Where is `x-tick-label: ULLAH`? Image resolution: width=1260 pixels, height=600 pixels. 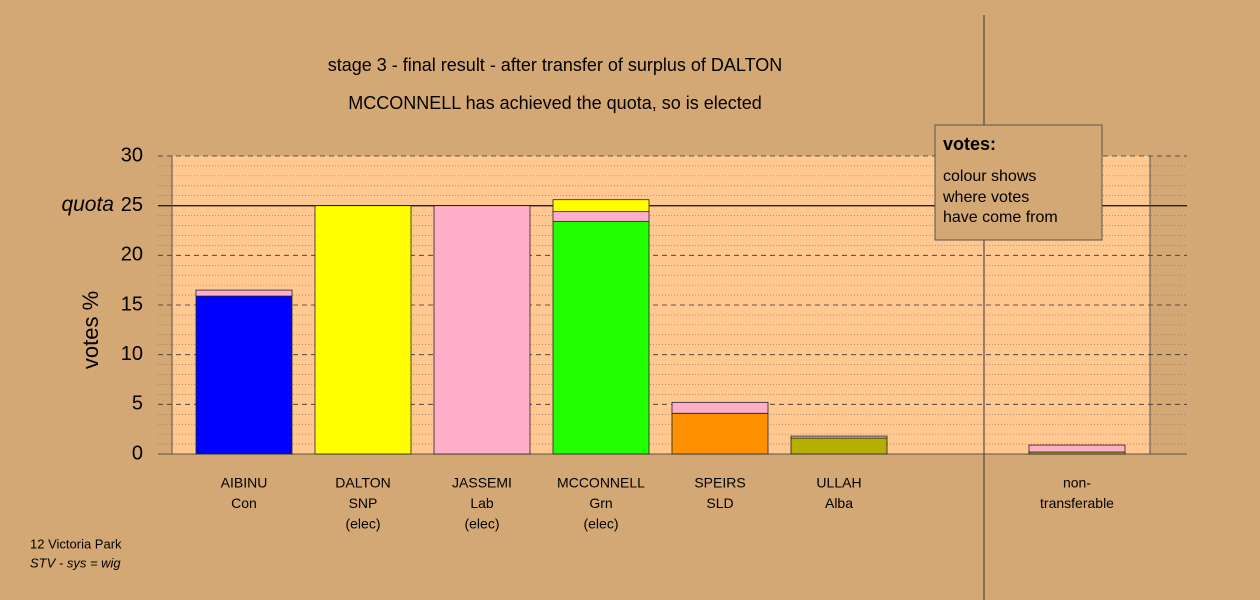
x-tick-label: ULLAH is located at coordinates (838, 483).